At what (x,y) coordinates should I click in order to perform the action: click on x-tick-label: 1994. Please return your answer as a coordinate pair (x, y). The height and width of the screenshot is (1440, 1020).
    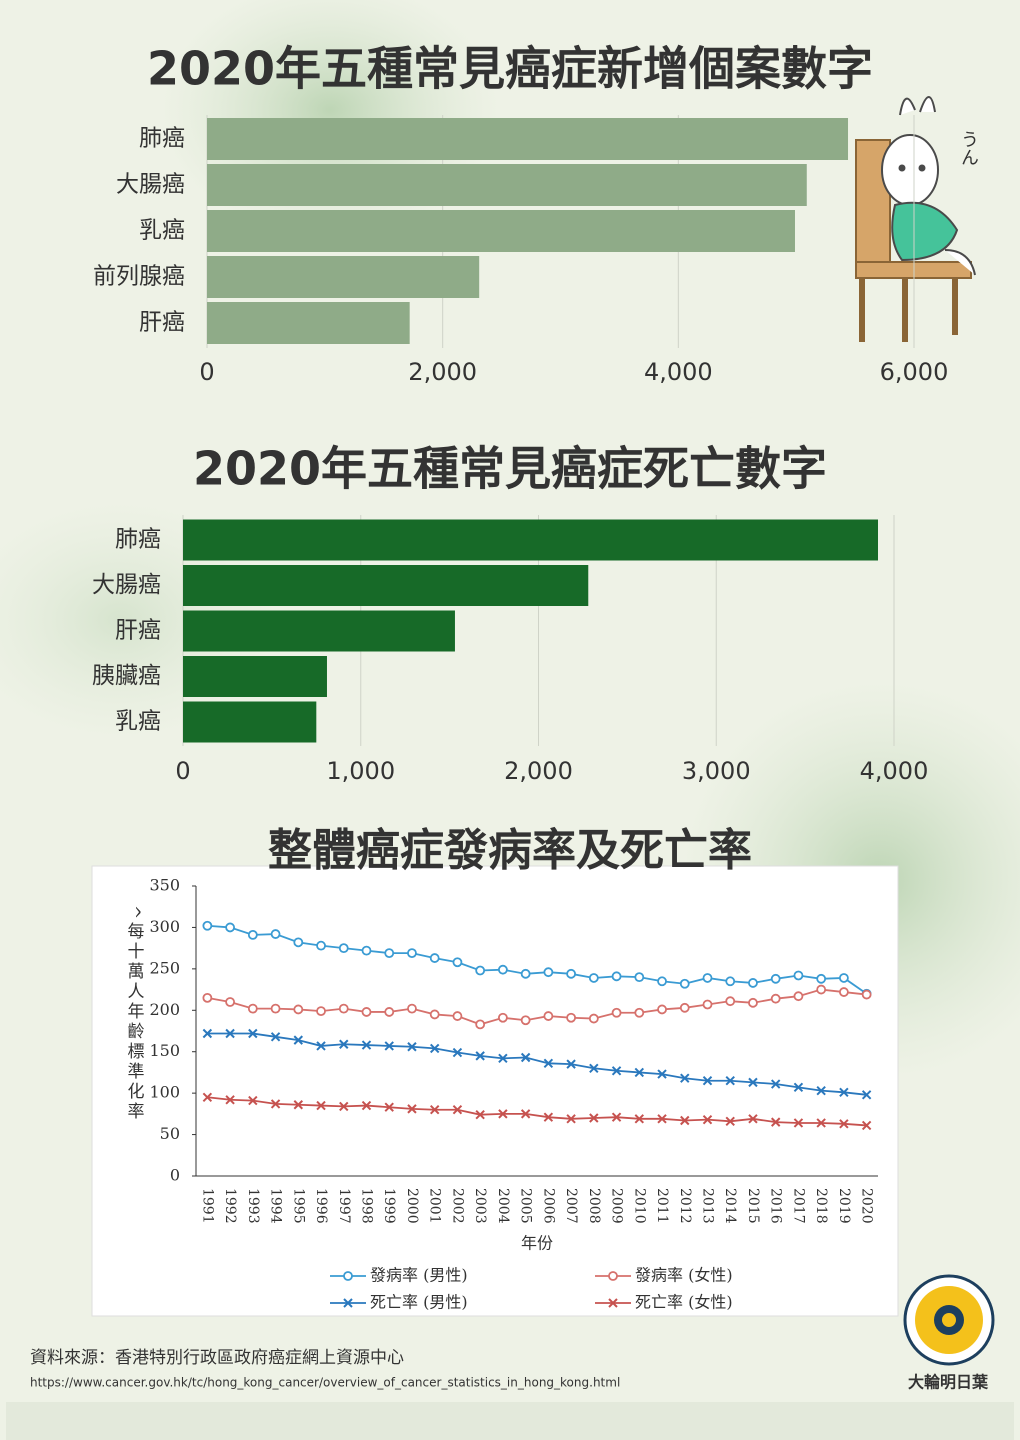
    Looking at the image, I should click on (276, 1206).